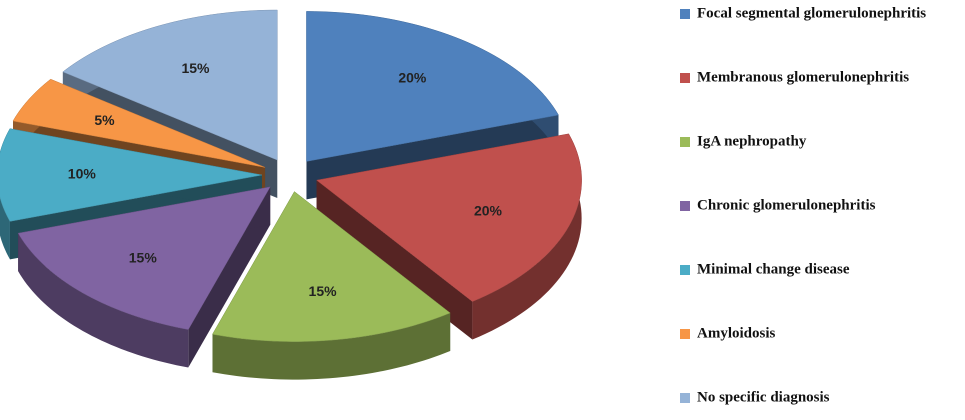  I want to click on legend-label: Minimal change disease, so click(773, 269).